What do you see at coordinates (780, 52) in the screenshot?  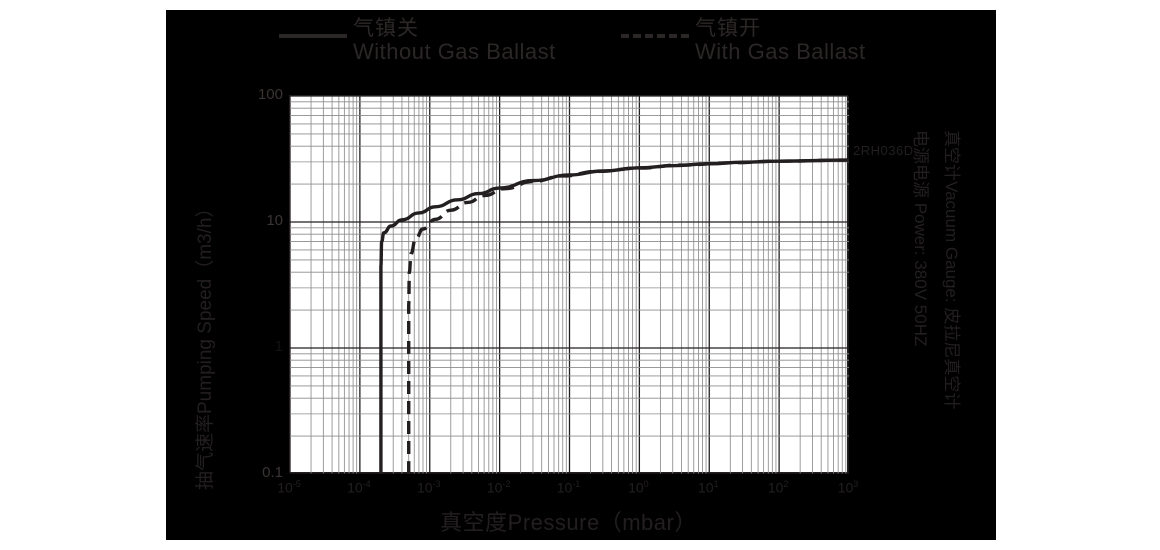 I see `legend-with-label-en: With Gas Ballast` at bounding box center [780, 52].